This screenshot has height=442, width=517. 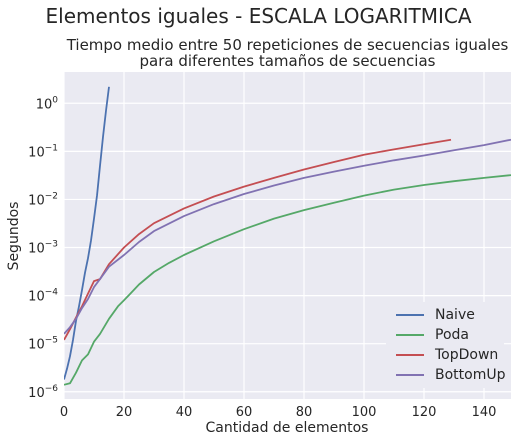 I want to click on legend: Naive Poda TopDown BottomUp, so click(x=445, y=345).